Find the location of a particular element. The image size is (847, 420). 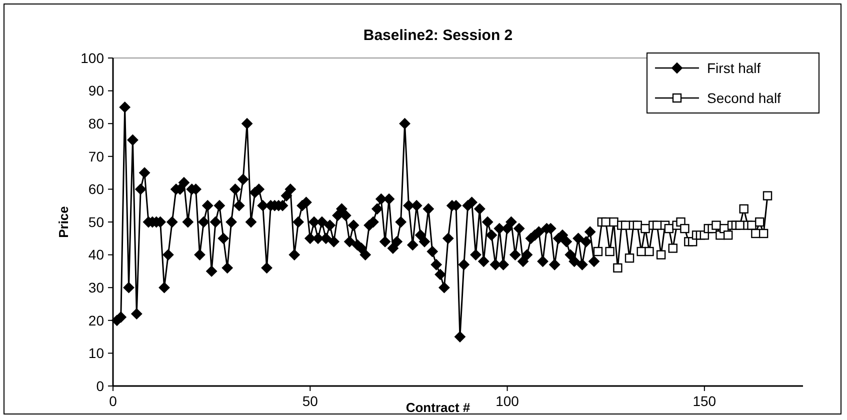

y-axis-title: Price is located at coordinates (63, 222).